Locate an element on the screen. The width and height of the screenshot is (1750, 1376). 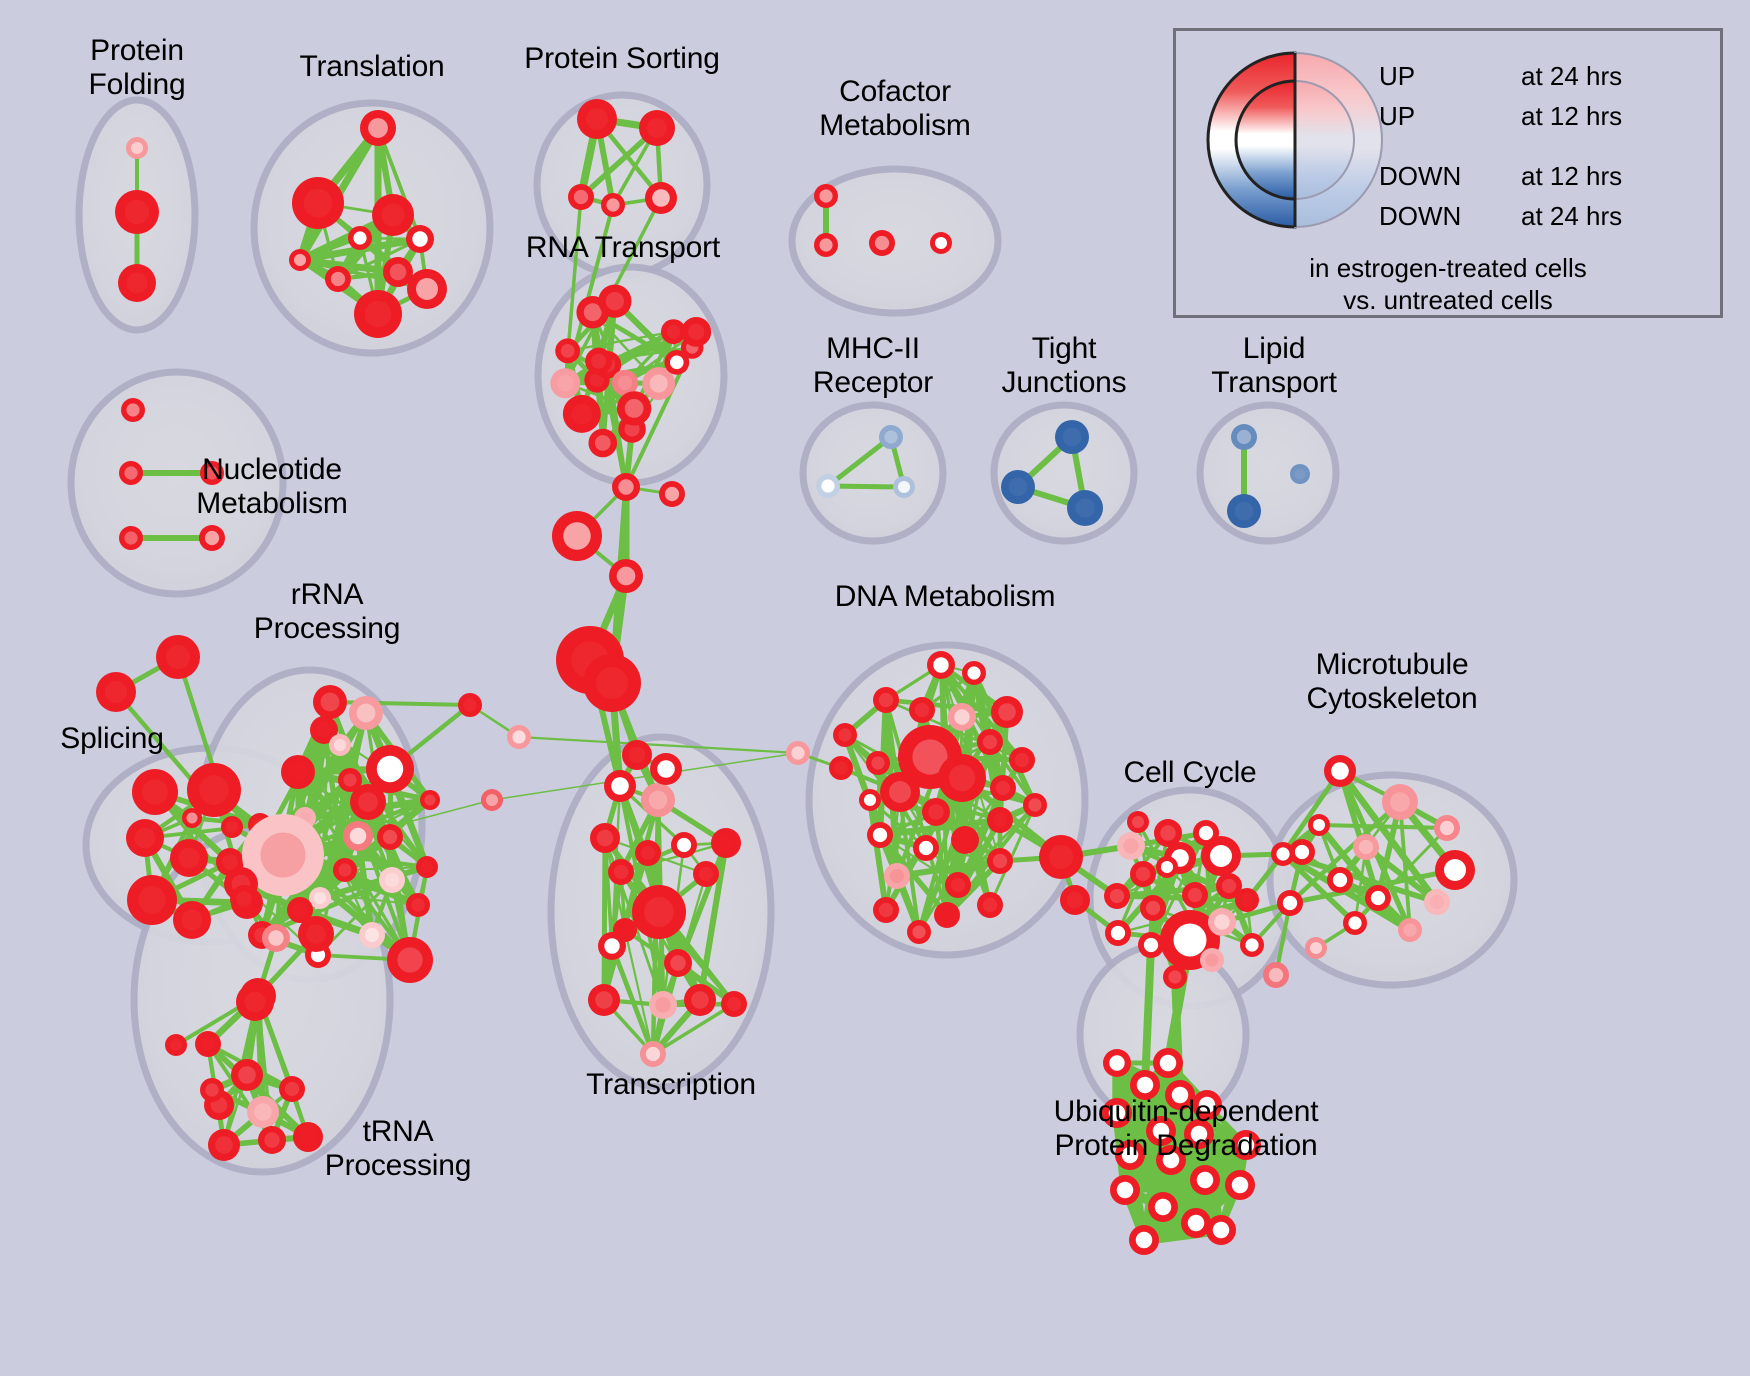
legend-state-2: DOWN is located at coordinates (1420, 176).